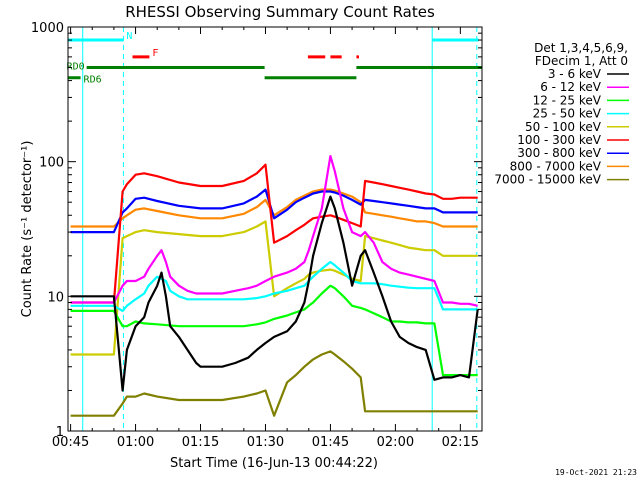 This screenshot has width=640, height=480. What do you see at coordinates (280, 12) in the screenshot?
I see `chart-title: RHESSI Observing Summary Count Rates` at bounding box center [280, 12].